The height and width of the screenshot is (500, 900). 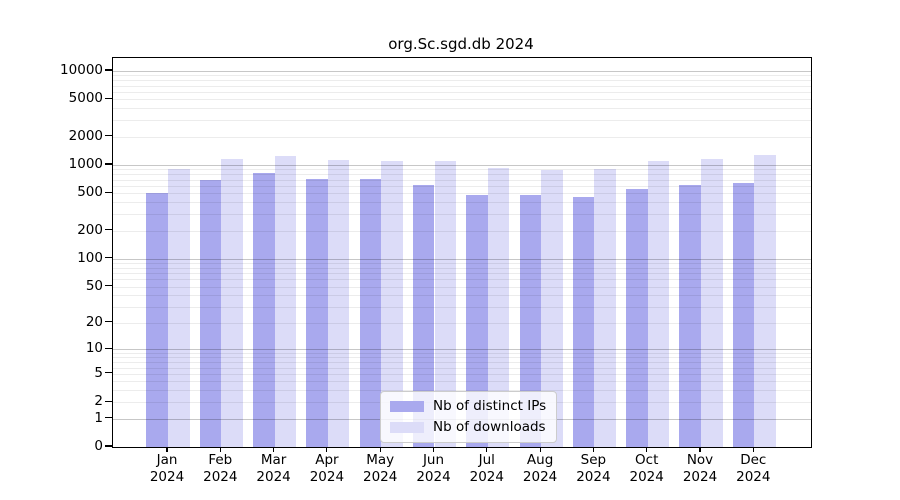 What do you see at coordinates (98, 401) in the screenshot?
I see `y-tick-label: 2` at bounding box center [98, 401].